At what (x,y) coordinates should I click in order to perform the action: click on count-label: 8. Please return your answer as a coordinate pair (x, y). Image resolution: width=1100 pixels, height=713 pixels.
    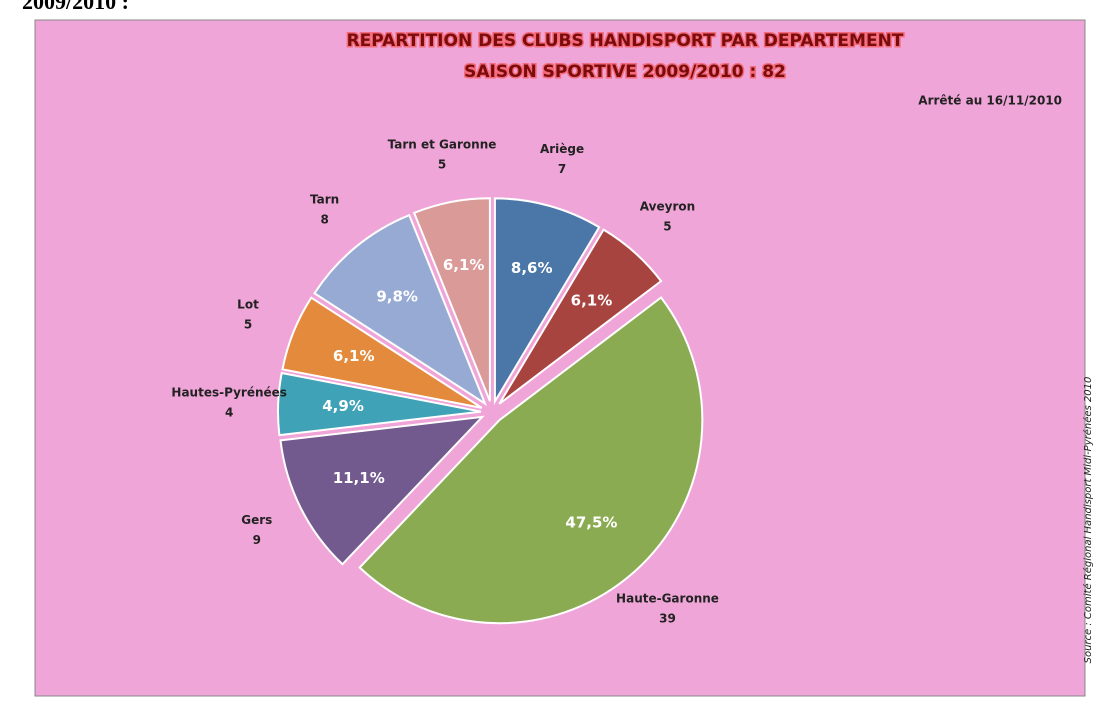
    Looking at the image, I should click on (324, 220).